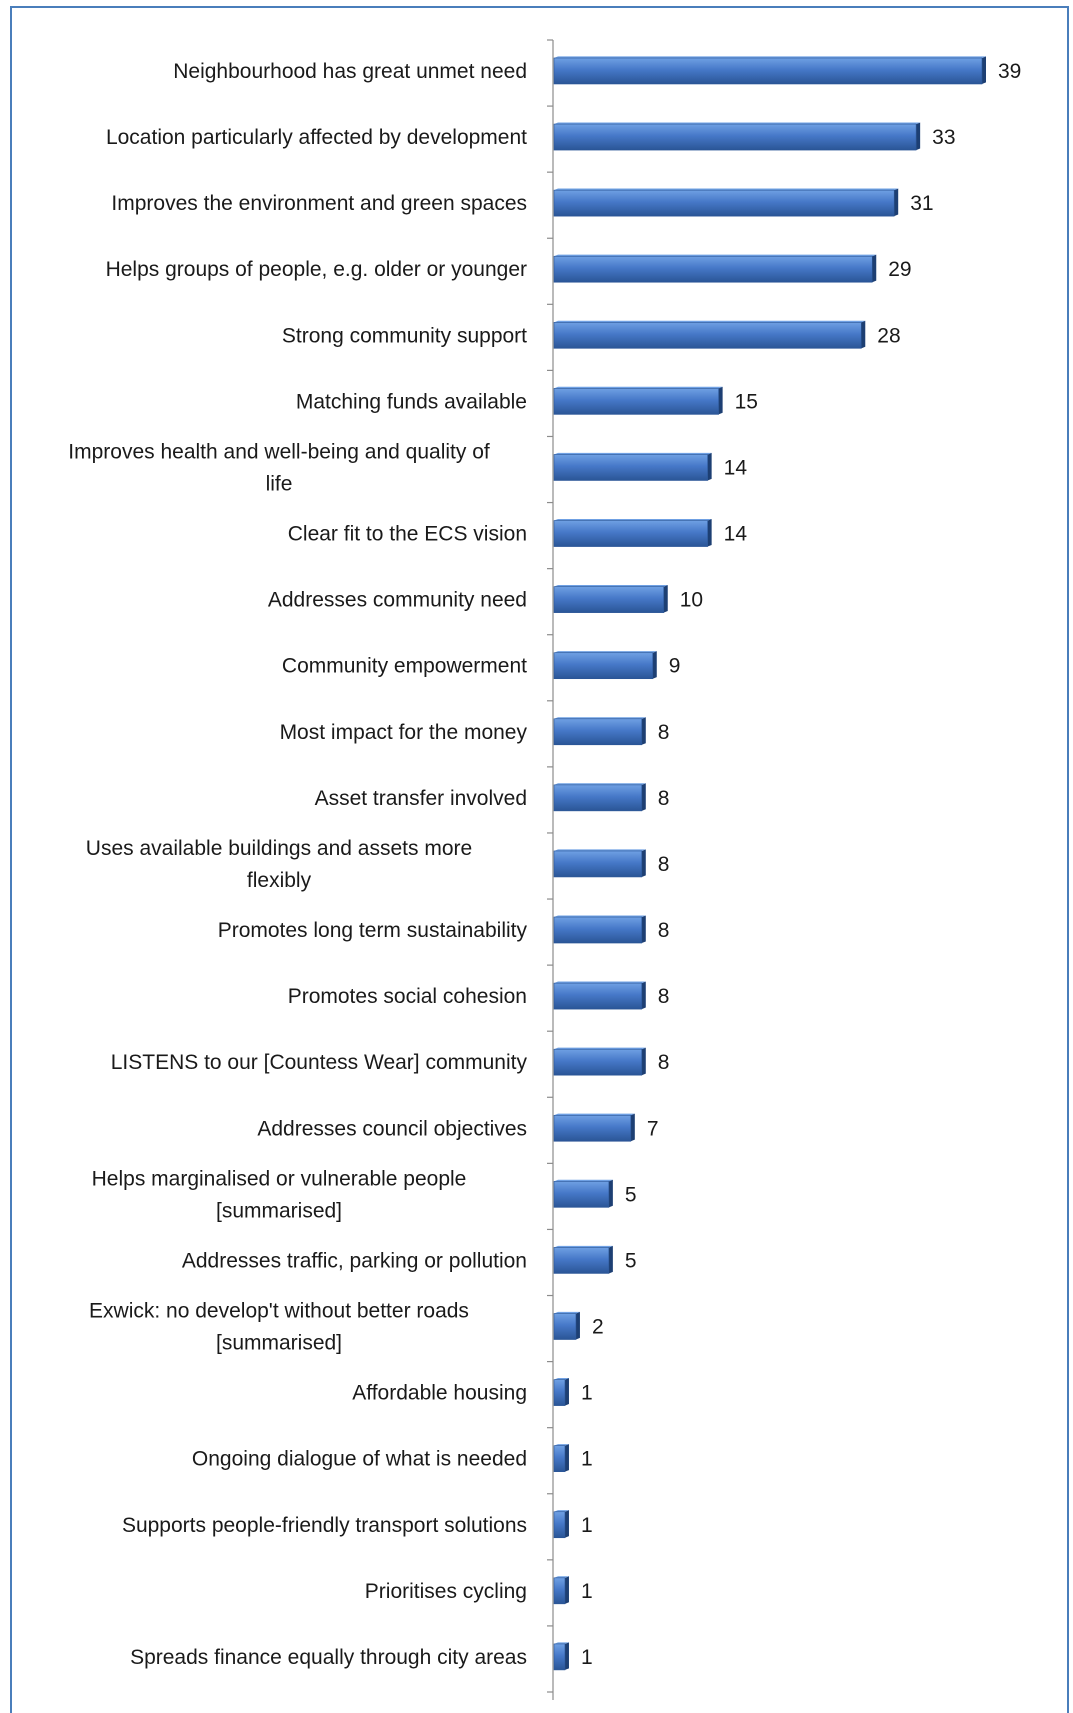  Describe the element at coordinates (1009, 71) in the screenshot. I see `data-label: 39` at that location.